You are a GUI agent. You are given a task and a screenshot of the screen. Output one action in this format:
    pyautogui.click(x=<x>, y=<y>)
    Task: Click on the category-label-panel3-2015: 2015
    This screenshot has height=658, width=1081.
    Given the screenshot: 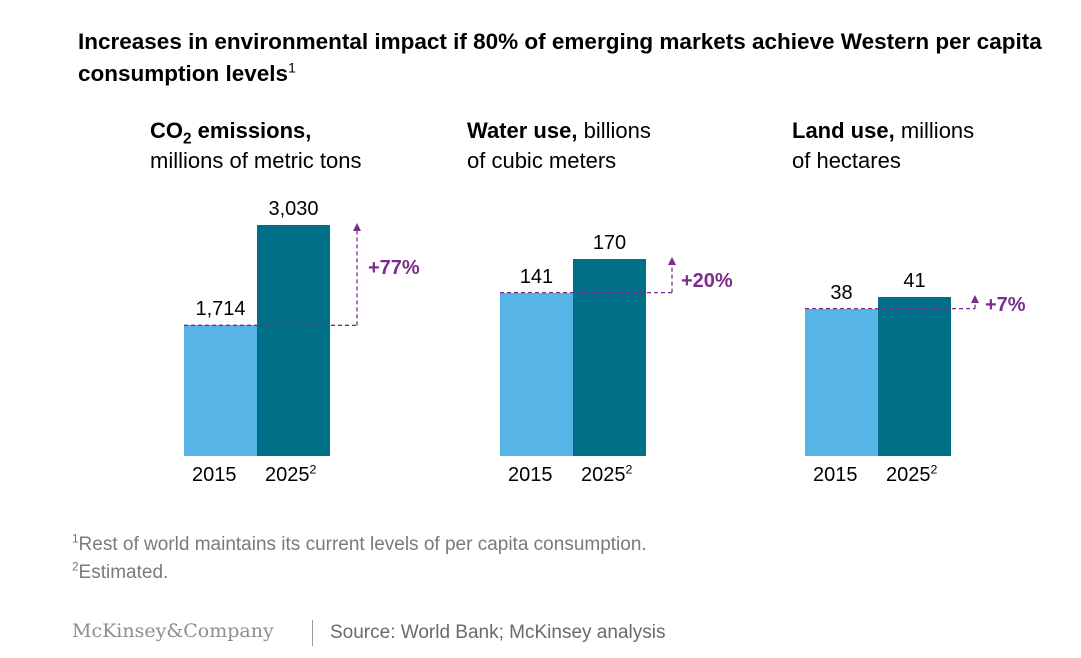 What is the action you would take?
    pyautogui.click(x=835, y=475)
    